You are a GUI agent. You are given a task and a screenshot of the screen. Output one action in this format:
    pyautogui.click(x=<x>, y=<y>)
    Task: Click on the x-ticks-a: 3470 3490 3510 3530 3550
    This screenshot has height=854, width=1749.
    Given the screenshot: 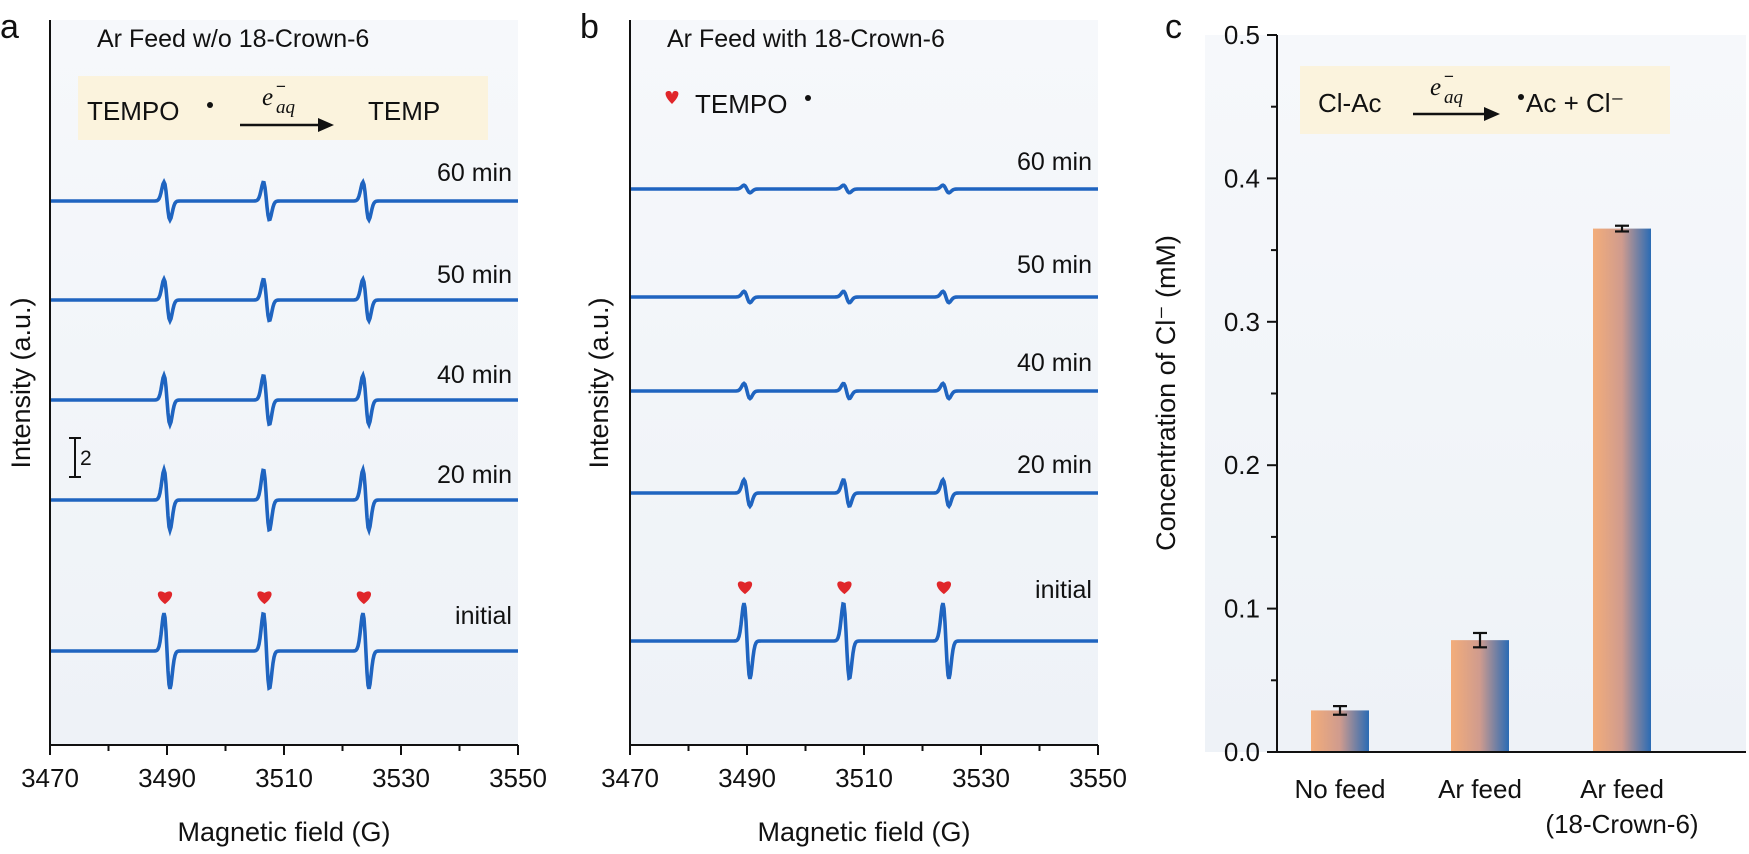 What is the action you would take?
    pyautogui.click(x=284, y=769)
    